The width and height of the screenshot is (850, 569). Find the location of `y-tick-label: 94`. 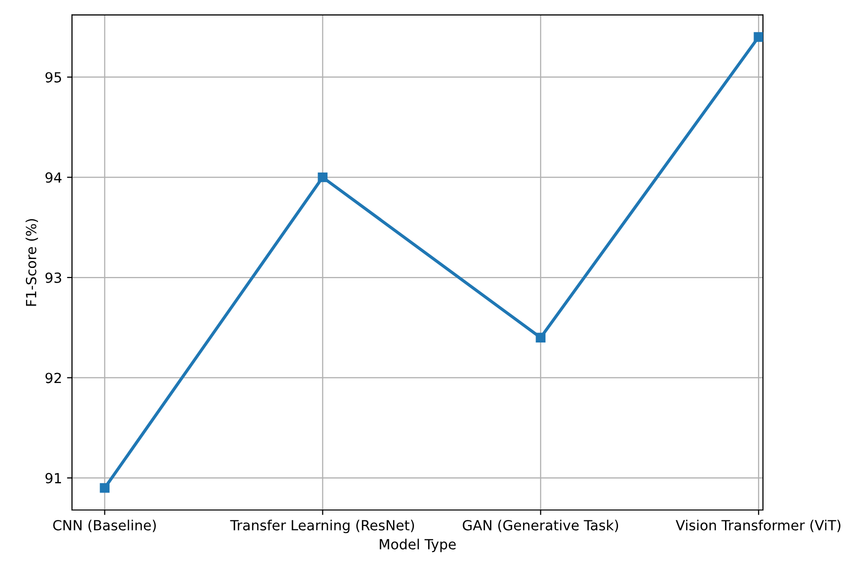

y-tick-label: 94 is located at coordinates (53, 177).